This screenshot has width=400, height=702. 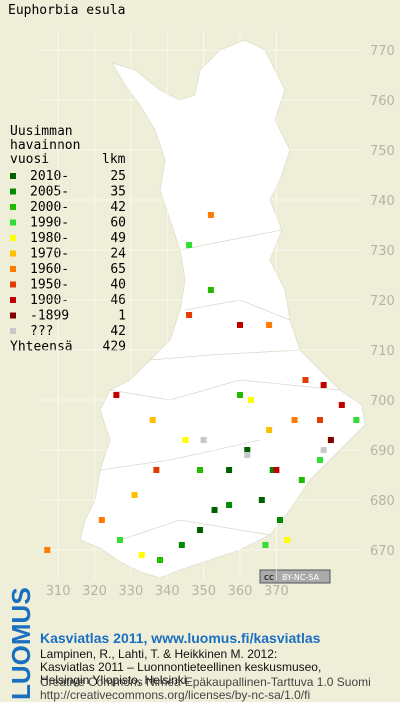 What do you see at coordinates (118, 238) in the screenshot?
I see `legend-count: 49` at bounding box center [118, 238].